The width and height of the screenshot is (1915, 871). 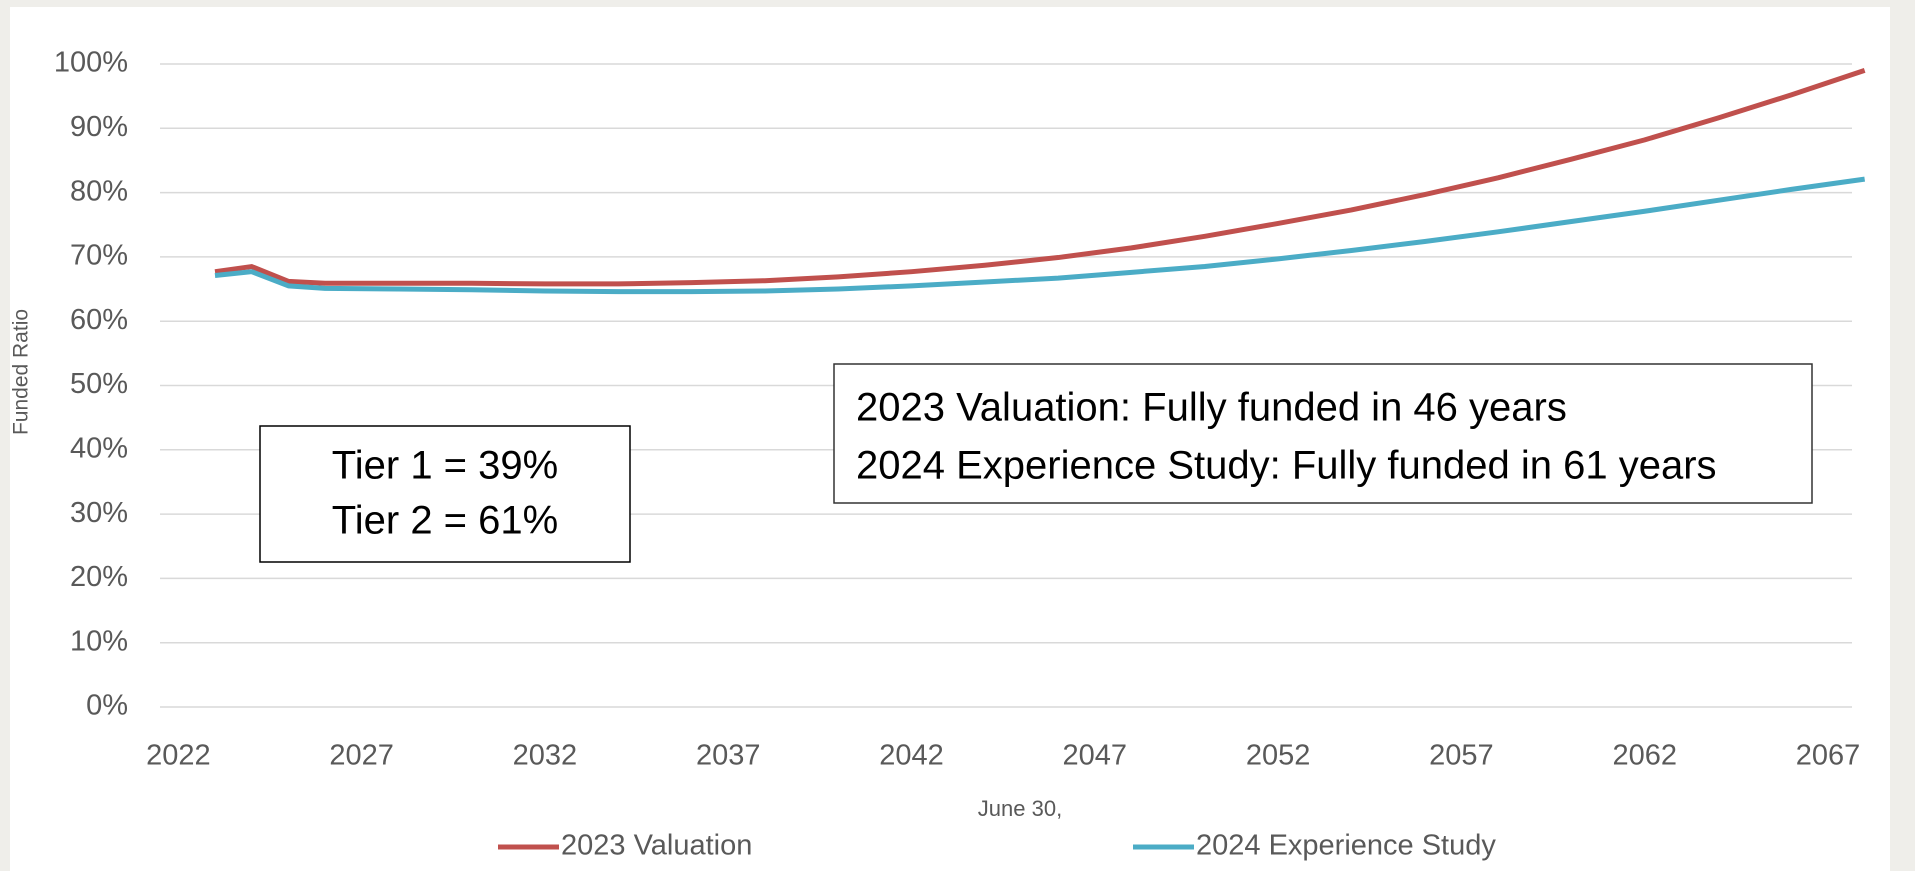 What do you see at coordinates (445, 521) in the screenshot?
I see `annotation: Tier 2 = 61%` at bounding box center [445, 521].